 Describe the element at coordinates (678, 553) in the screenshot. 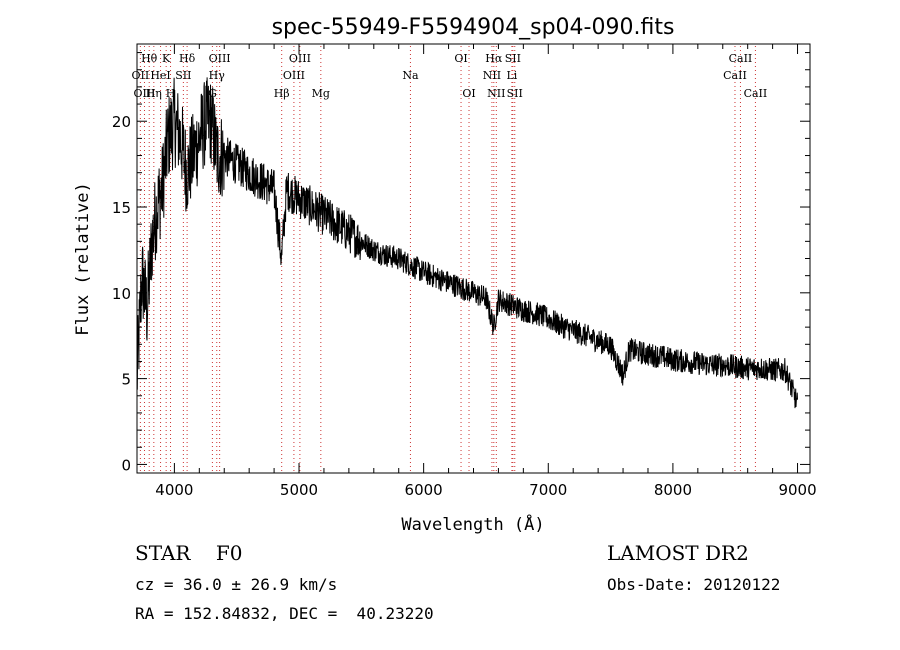

I see `survey-name: LAMOST DR2` at that location.